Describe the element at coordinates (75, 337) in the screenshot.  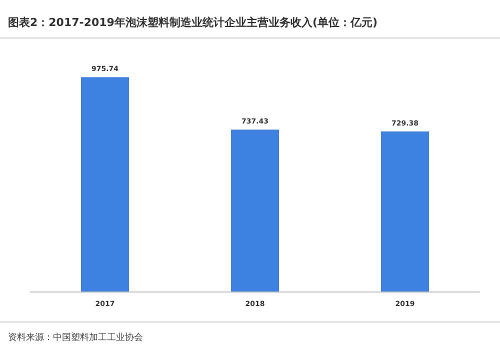
I see `text: 资料来源：中国塑料加工工业协会` at that location.